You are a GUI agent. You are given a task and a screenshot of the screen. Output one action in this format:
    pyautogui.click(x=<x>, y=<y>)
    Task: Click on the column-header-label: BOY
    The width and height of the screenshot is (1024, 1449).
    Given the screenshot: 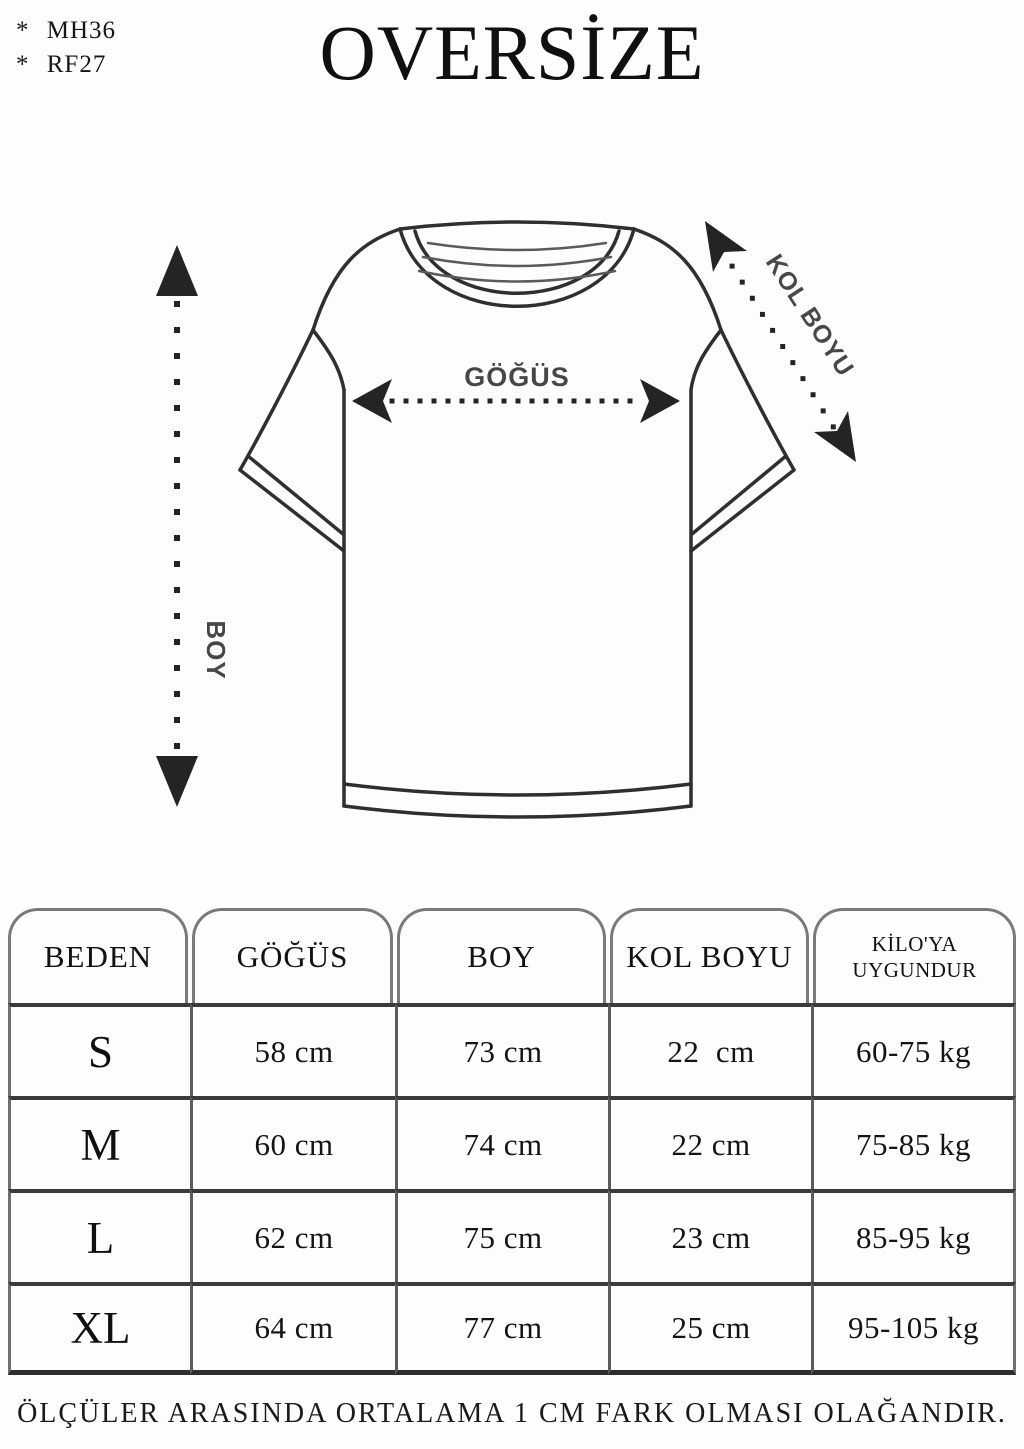 What is the action you would take?
    pyautogui.click(x=501, y=956)
    